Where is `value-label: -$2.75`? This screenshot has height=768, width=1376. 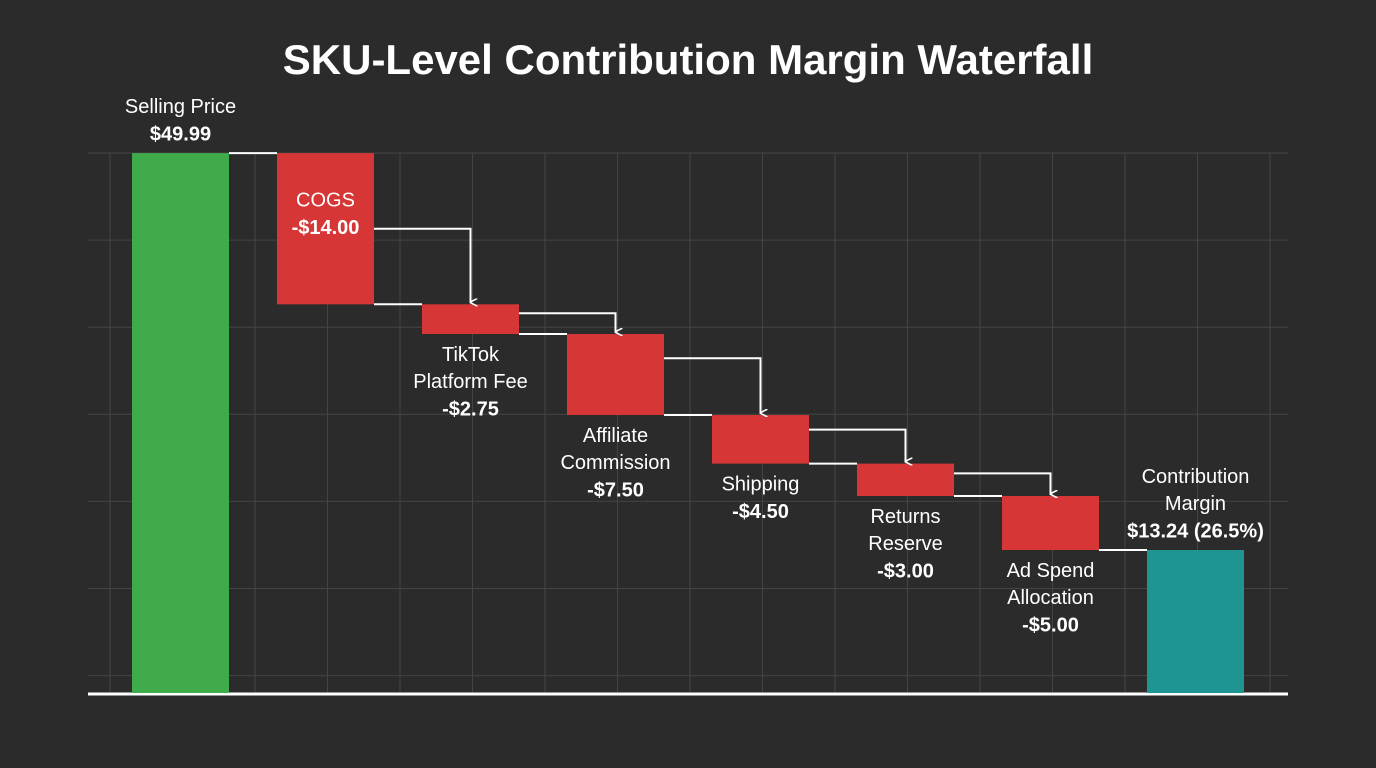
value-label: -$2.75 is located at coordinates (470, 409).